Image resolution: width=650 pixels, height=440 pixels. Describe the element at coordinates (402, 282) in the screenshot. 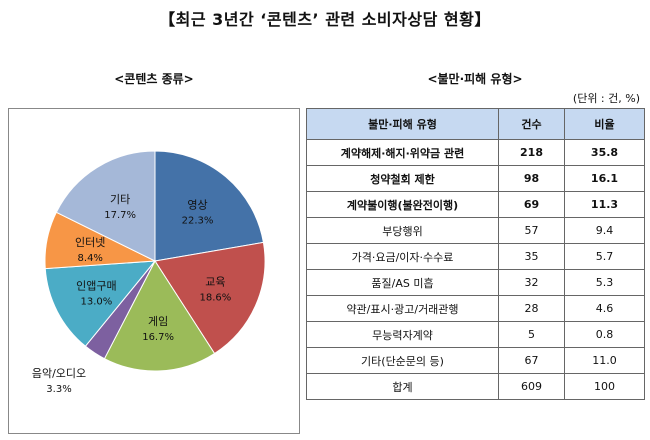

I see `cell-type: 품질/AS 미흡` at that location.